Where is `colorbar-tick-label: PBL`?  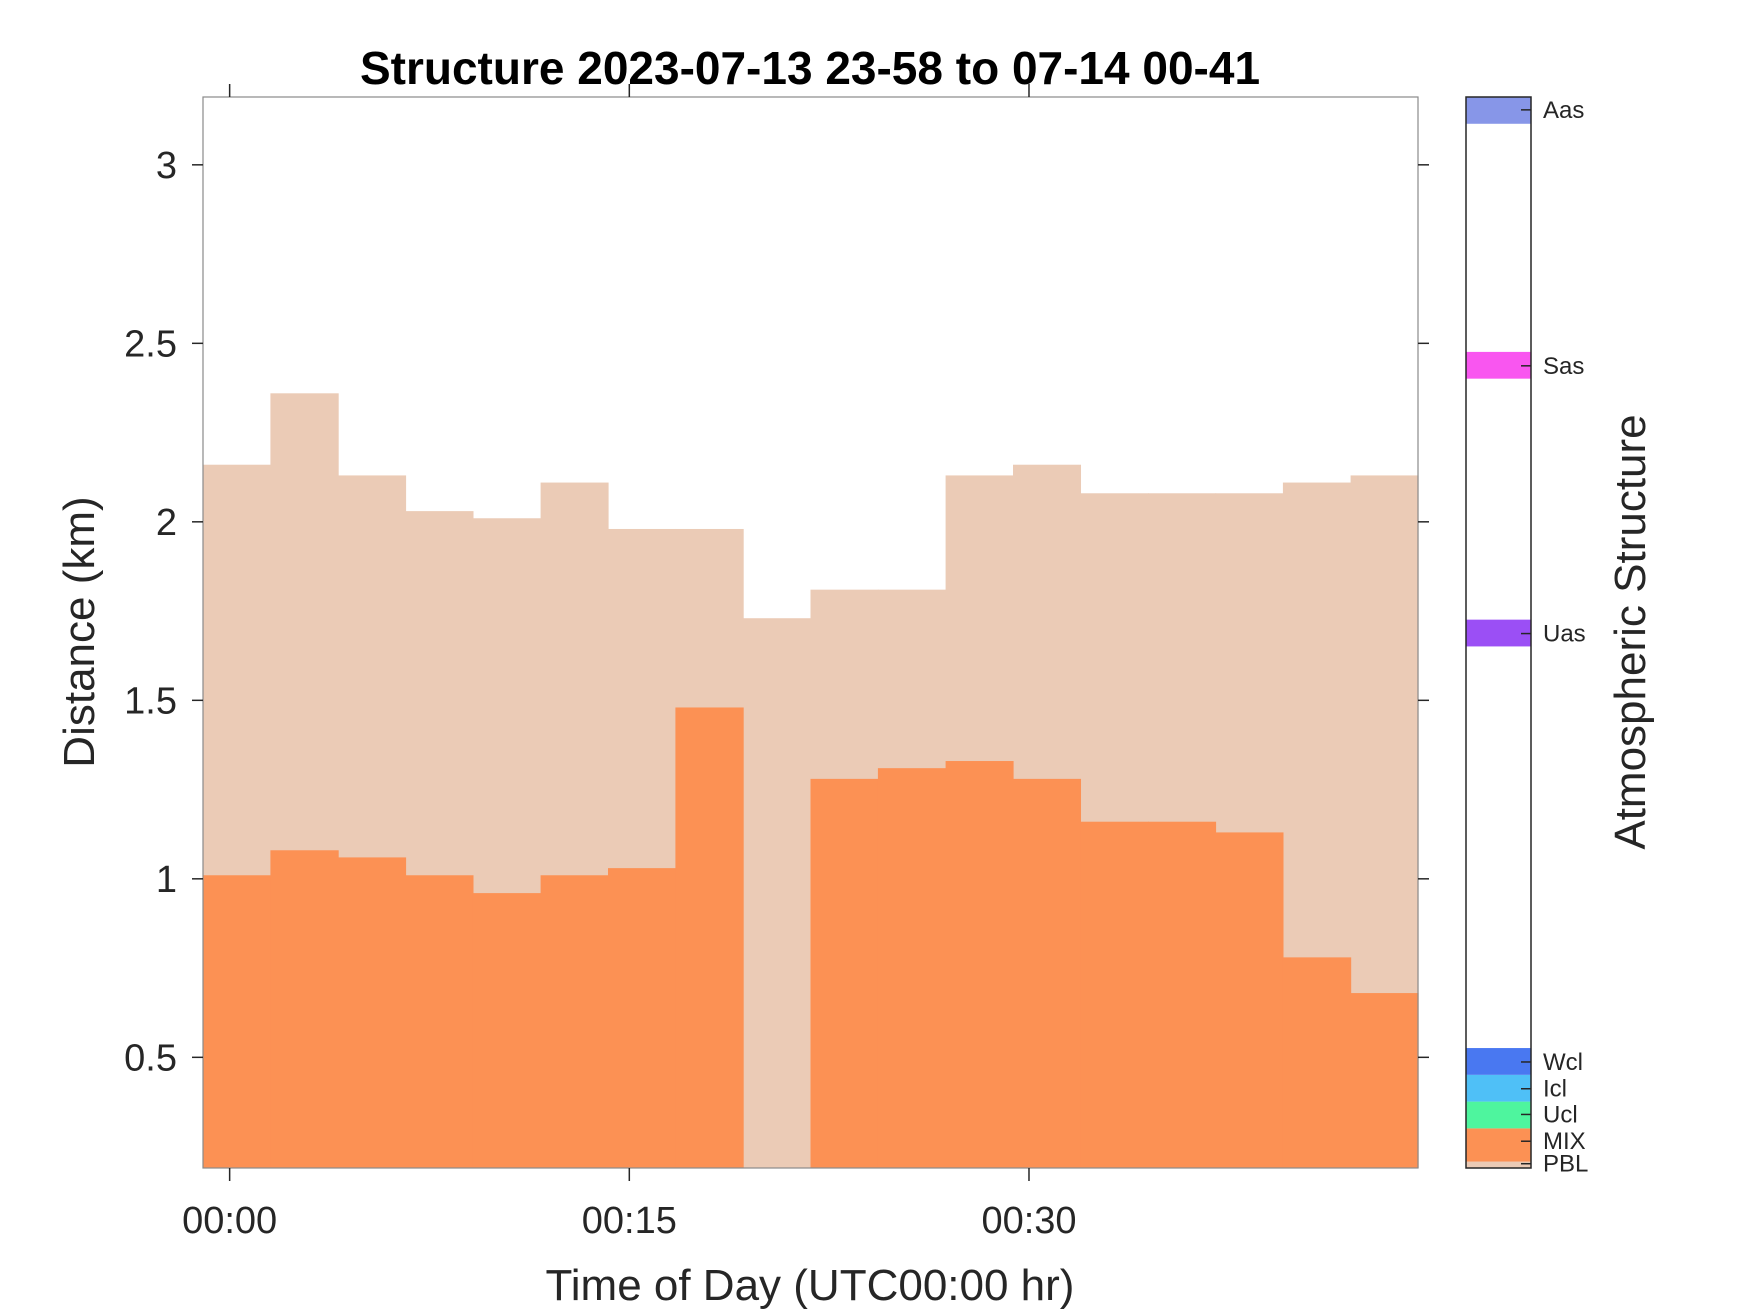
colorbar-tick-label: PBL is located at coordinates (1565, 1164).